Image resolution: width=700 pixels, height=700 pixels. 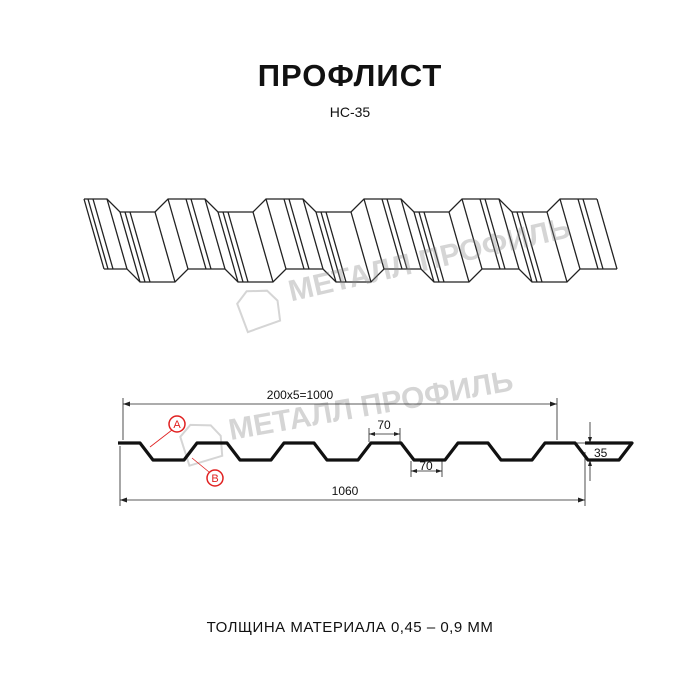 I want to click on profile-model: НС-35, so click(x=350, y=112).